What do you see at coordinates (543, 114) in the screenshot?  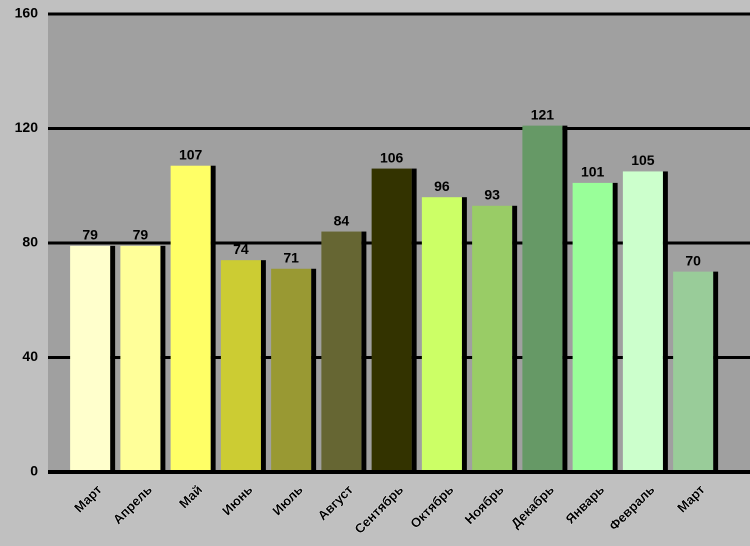 I see `data-label: 121` at bounding box center [543, 114].